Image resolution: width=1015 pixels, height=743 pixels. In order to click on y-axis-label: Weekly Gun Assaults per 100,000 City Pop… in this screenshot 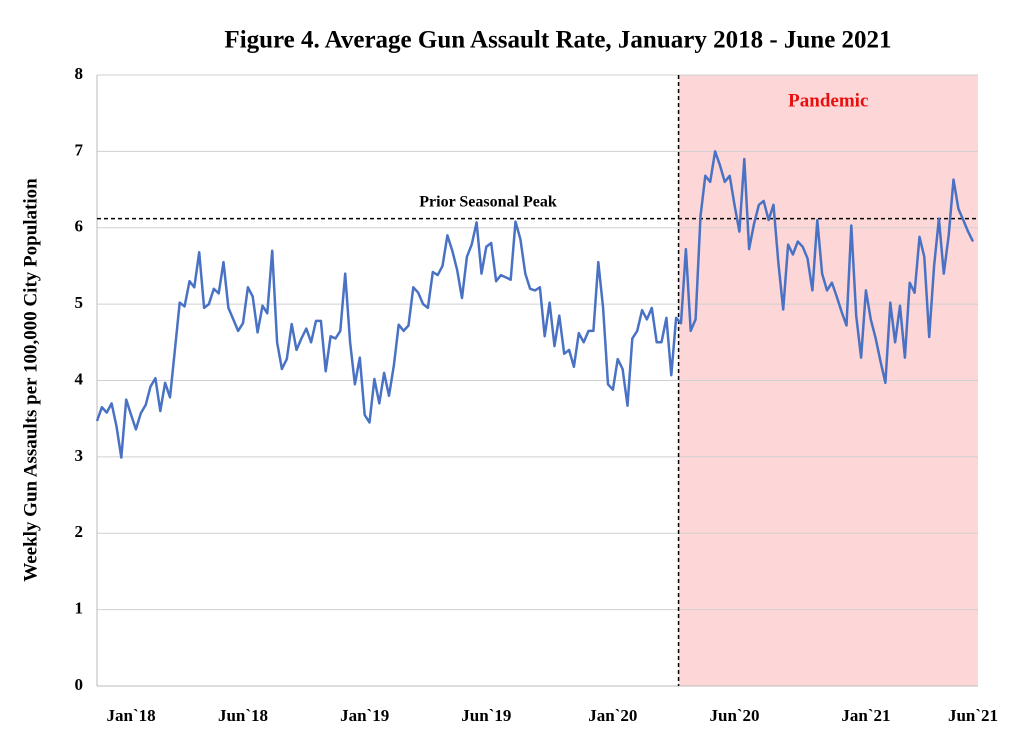, I will do `click(30, 380)`.